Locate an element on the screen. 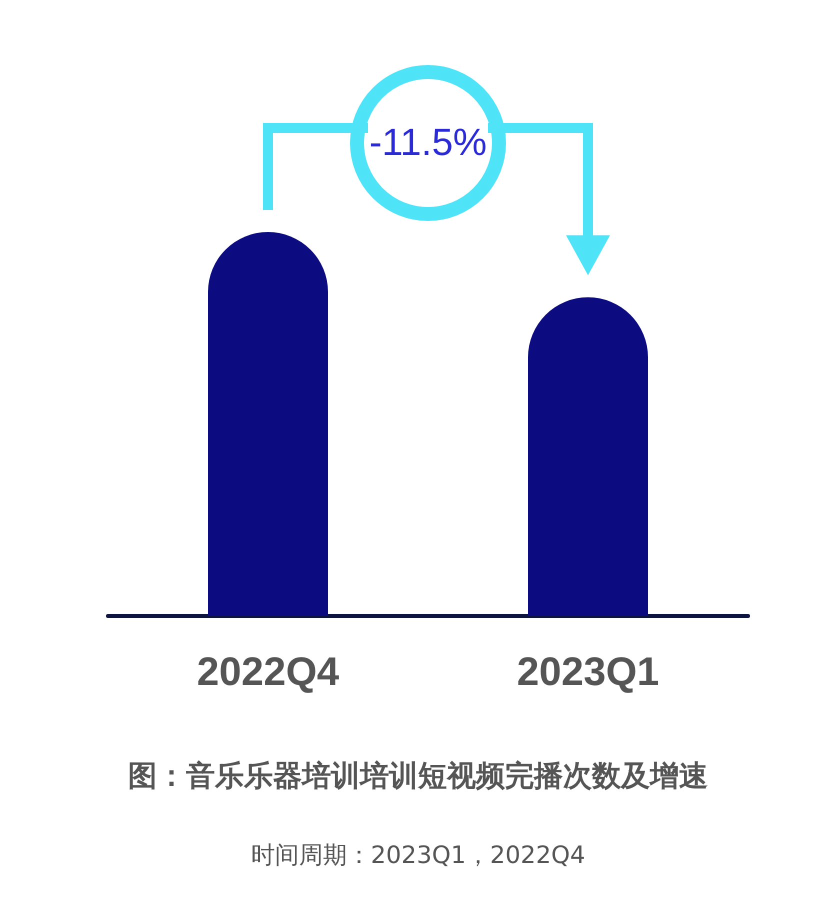 The image size is (836, 910). text: 时间周期：2023Q1，2022Q4 is located at coordinates (418, 855).